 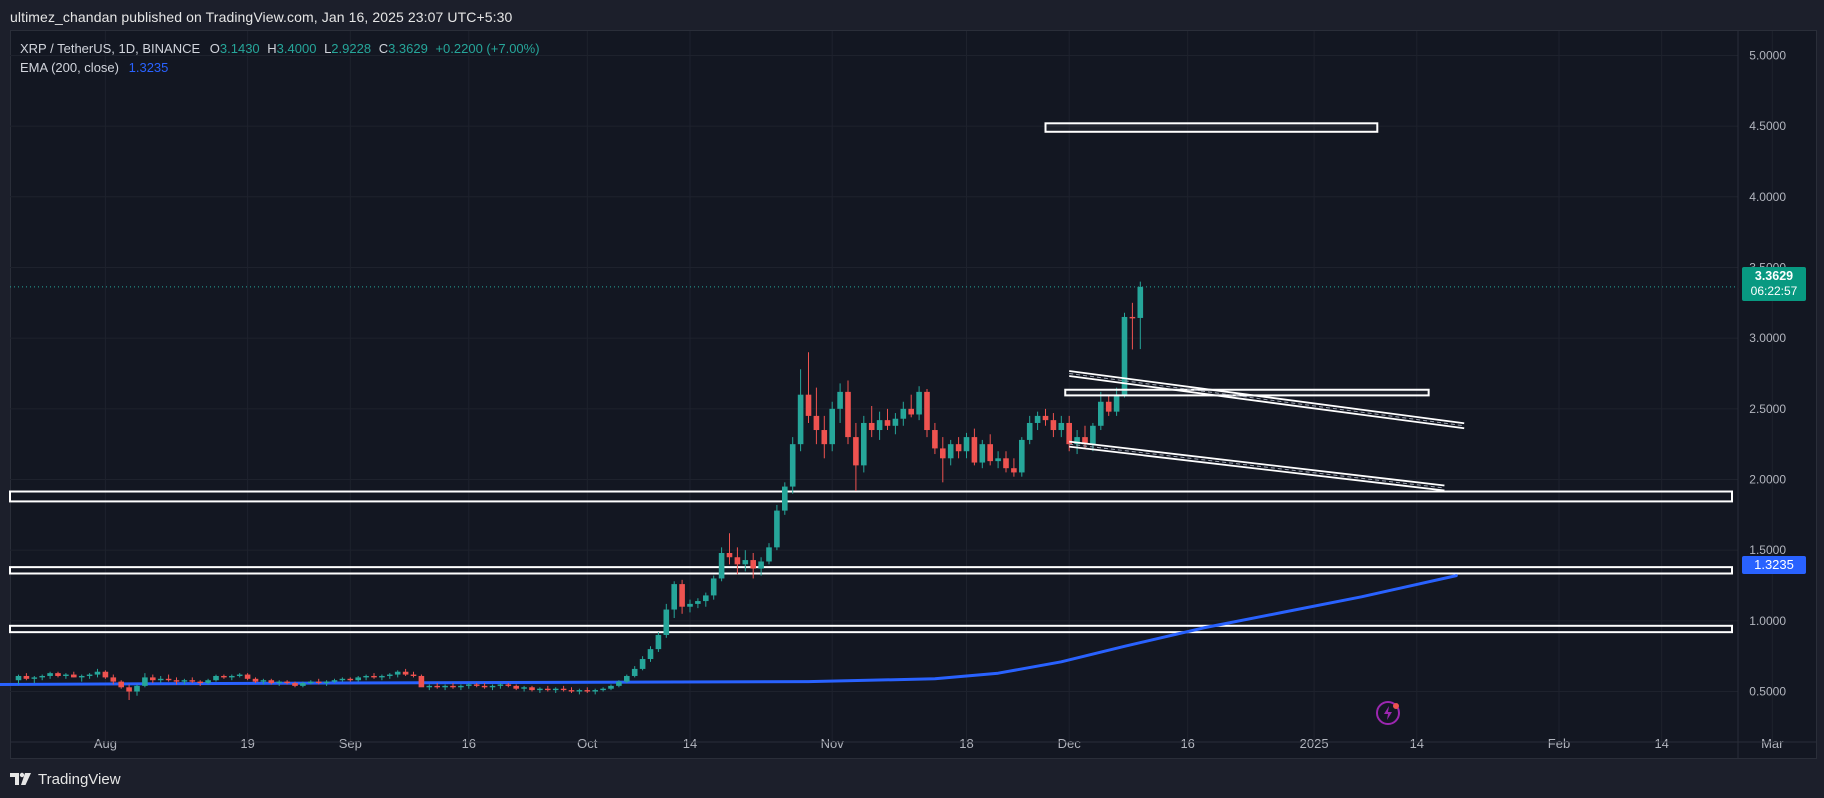 I want to click on x-tick-label: 19, so click(x=247, y=743).